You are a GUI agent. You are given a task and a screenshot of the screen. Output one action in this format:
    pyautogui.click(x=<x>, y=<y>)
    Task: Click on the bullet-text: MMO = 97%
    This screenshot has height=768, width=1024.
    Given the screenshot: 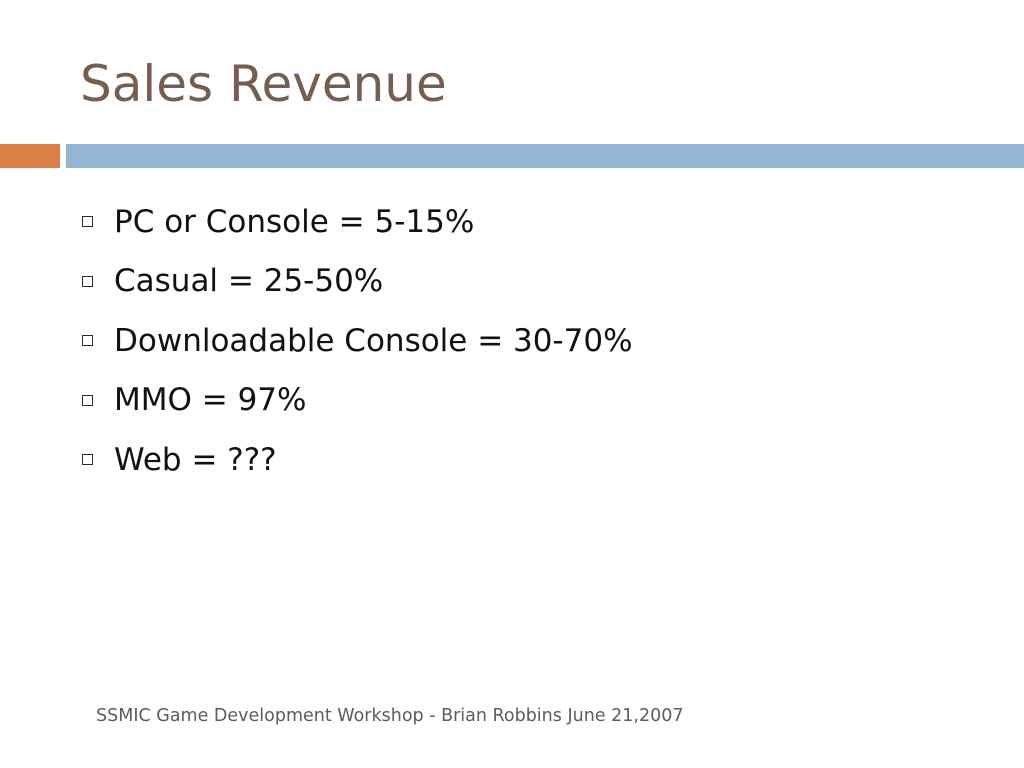 What is the action you would take?
    pyautogui.click(x=210, y=400)
    